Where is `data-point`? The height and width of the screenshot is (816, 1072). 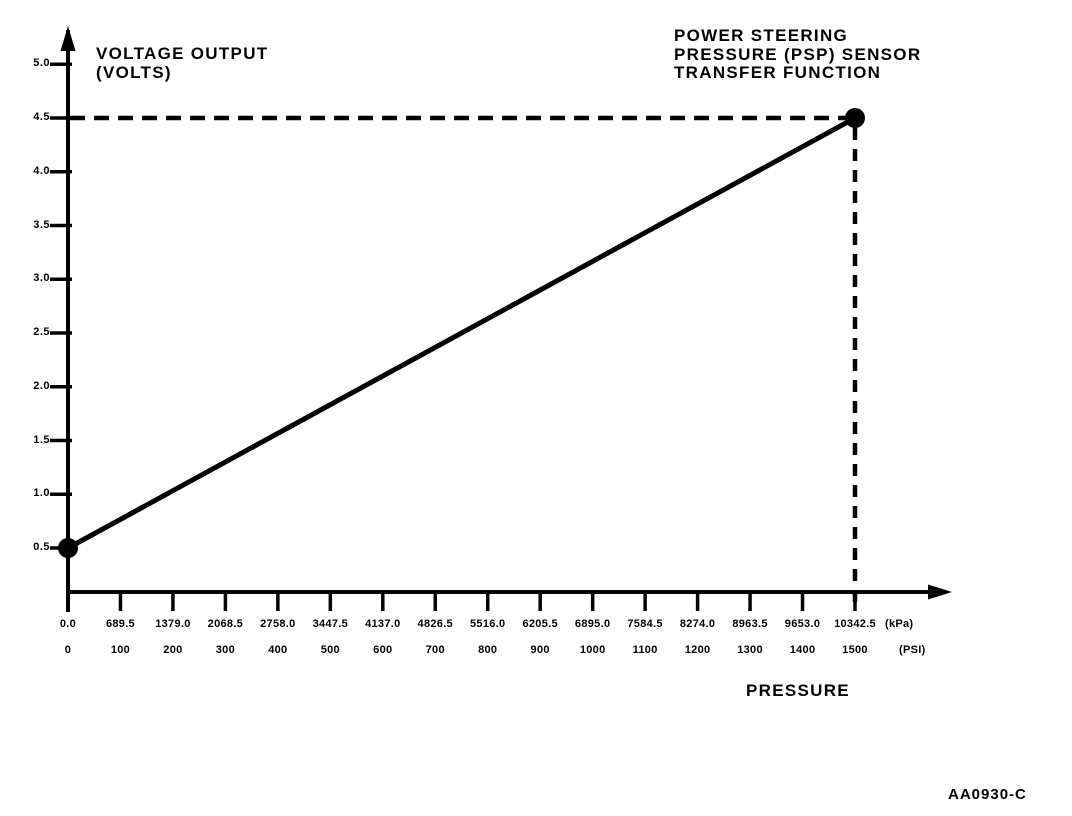 data-point is located at coordinates (855, 118).